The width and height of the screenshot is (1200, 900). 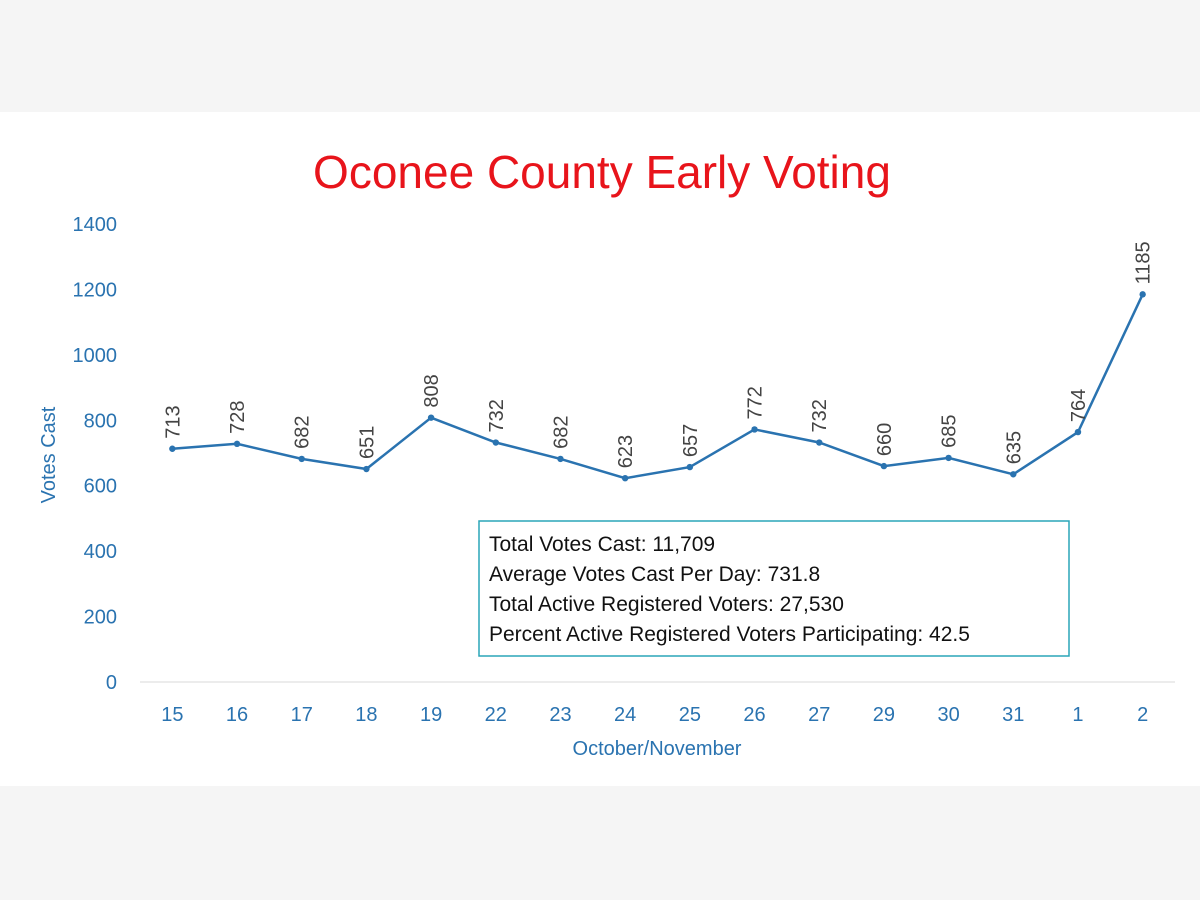 I want to click on x-tick-label: 18, so click(x=366, y=715).